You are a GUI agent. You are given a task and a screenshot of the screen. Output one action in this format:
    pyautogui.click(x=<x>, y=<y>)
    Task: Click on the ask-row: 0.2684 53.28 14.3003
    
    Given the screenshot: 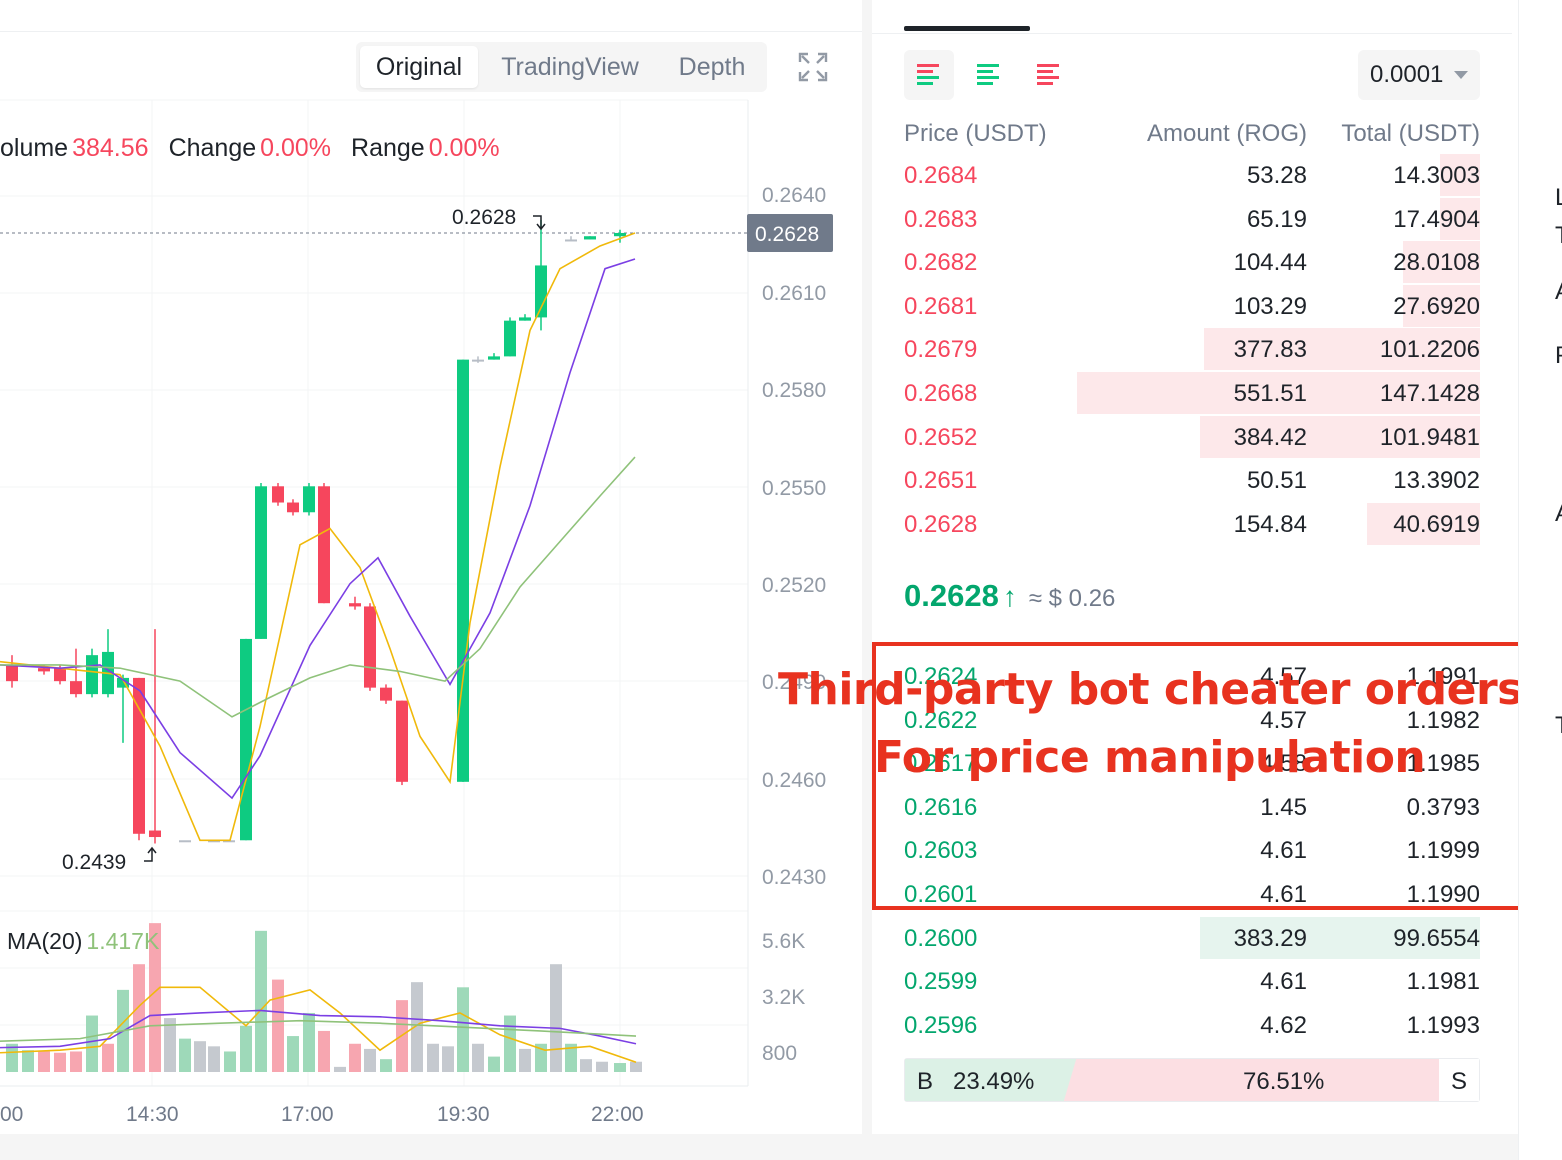 What is the action you would take?
    pyautogui.click(x=1192, y=175)
    